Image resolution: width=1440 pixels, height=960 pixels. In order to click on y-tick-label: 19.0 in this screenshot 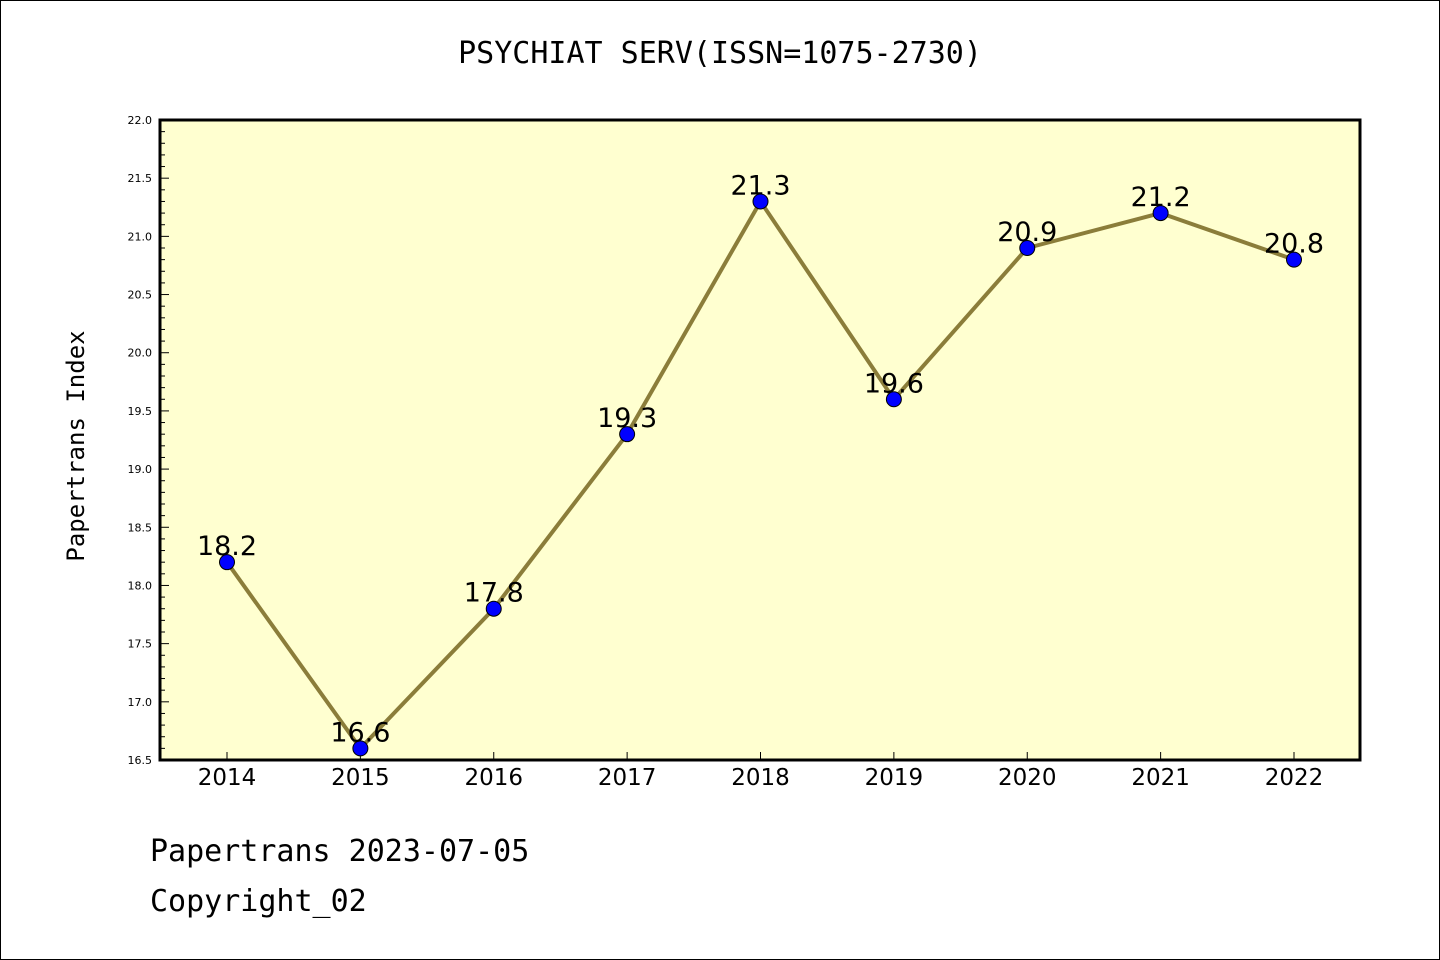, I will do `click(140, 469)`.